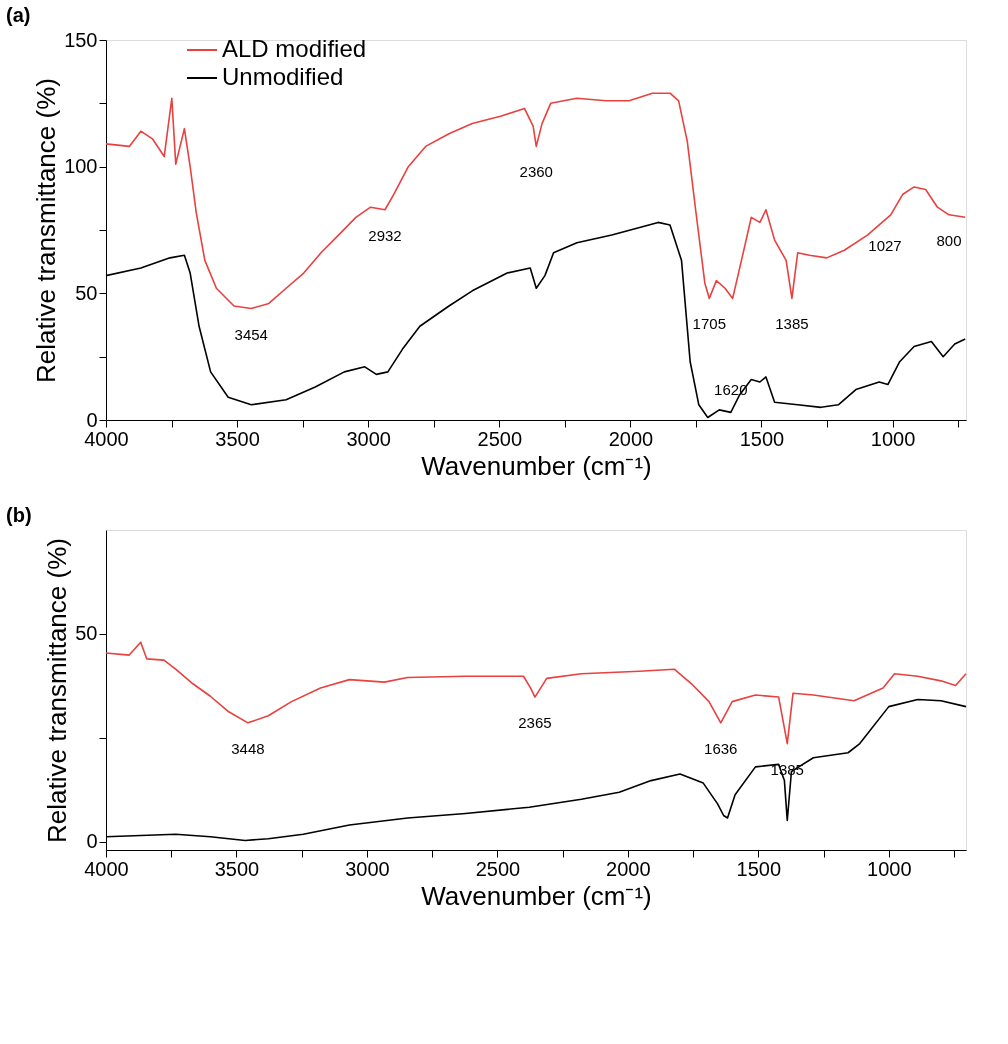 This screenshot has width=1008, height=1044. I want to click on annotation: 2932, so click(385, 235).